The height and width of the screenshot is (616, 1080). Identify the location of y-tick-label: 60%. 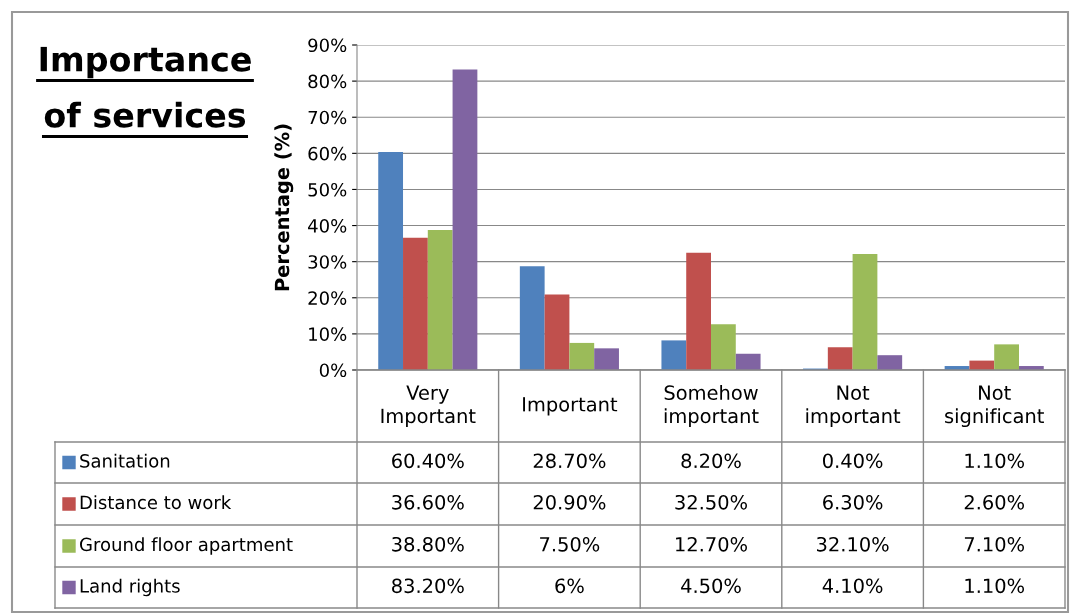
(327, 153).